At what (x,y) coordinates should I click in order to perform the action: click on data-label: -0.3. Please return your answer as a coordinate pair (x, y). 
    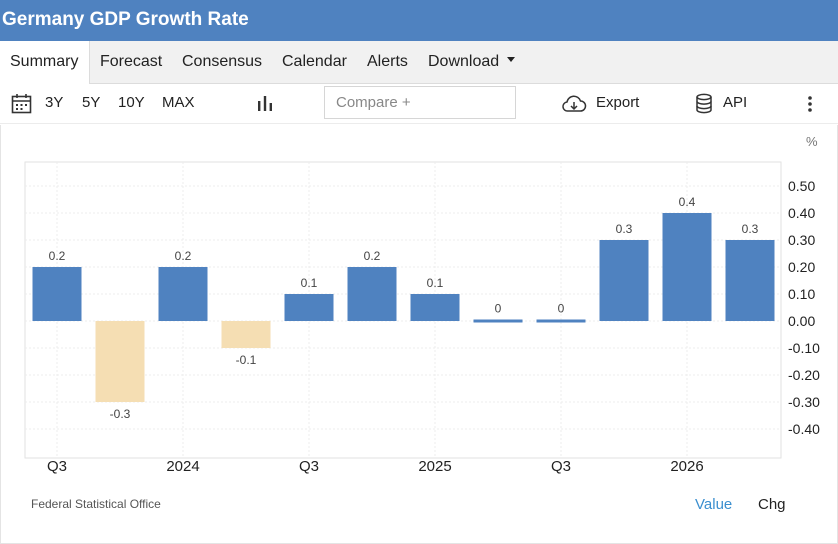
    Looking at the image, I should click on (120, 414).